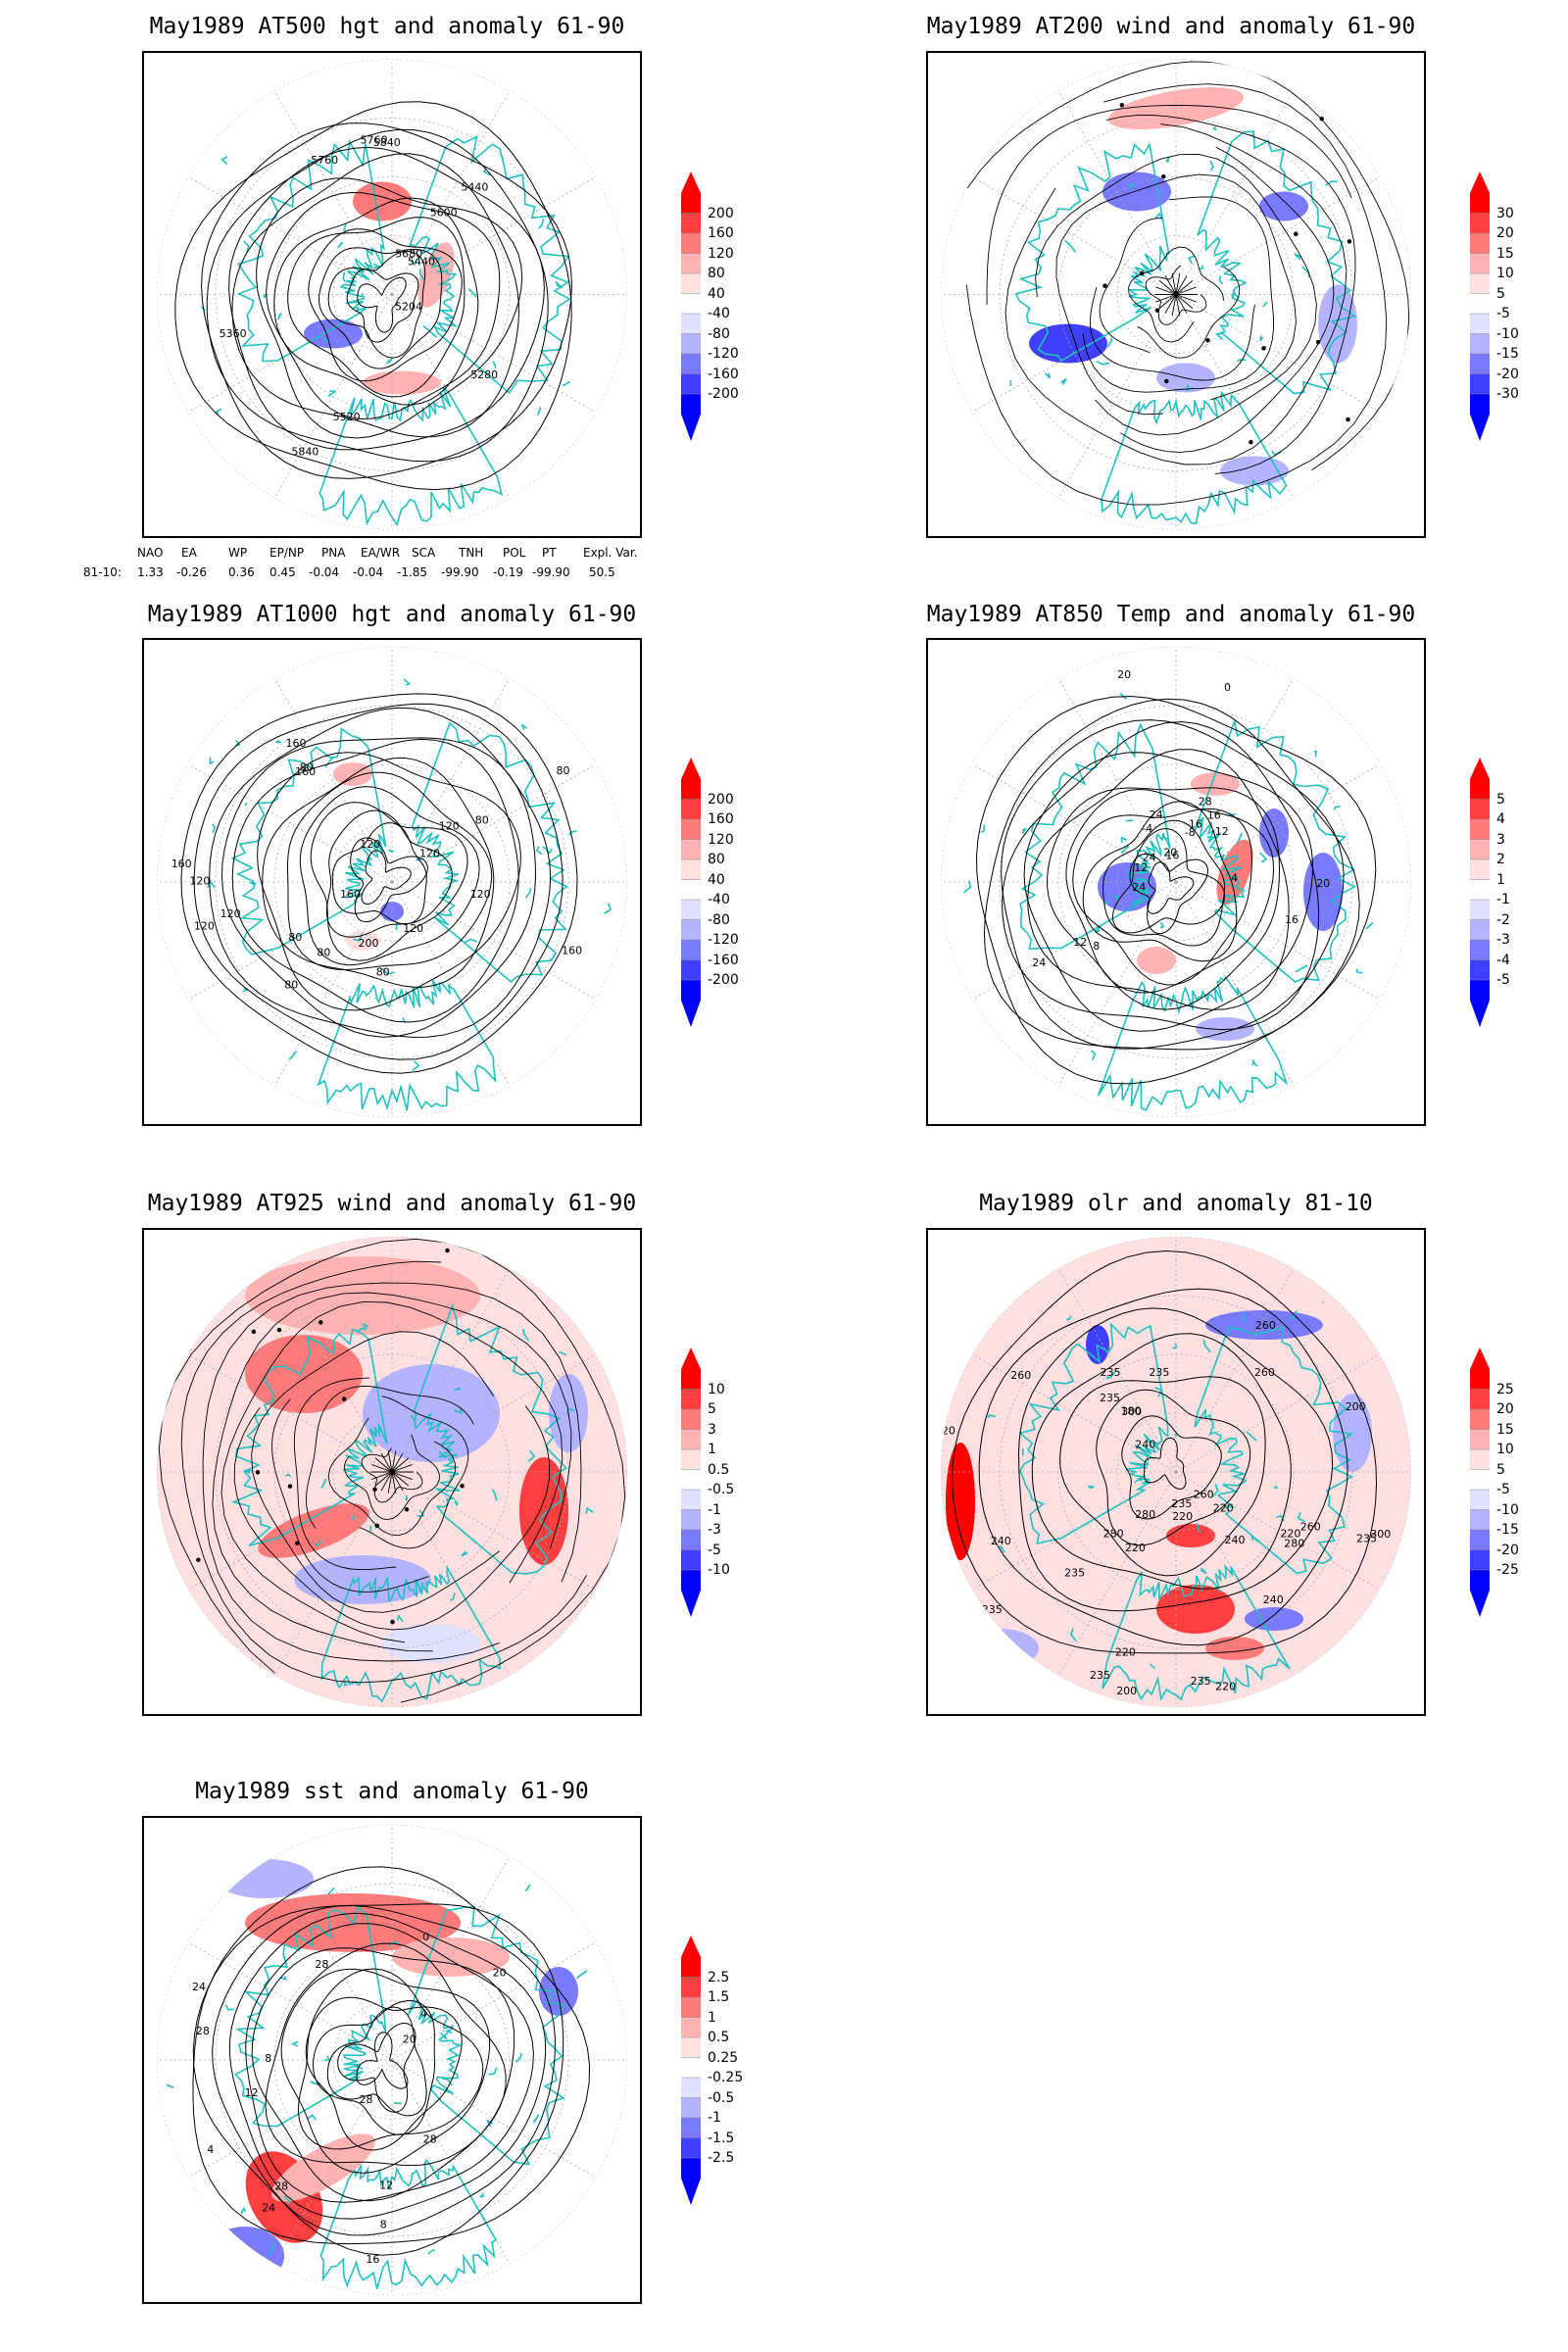 The image size is (1568, 2352). I want to click on contour-label: 0, so click(1227, 687).